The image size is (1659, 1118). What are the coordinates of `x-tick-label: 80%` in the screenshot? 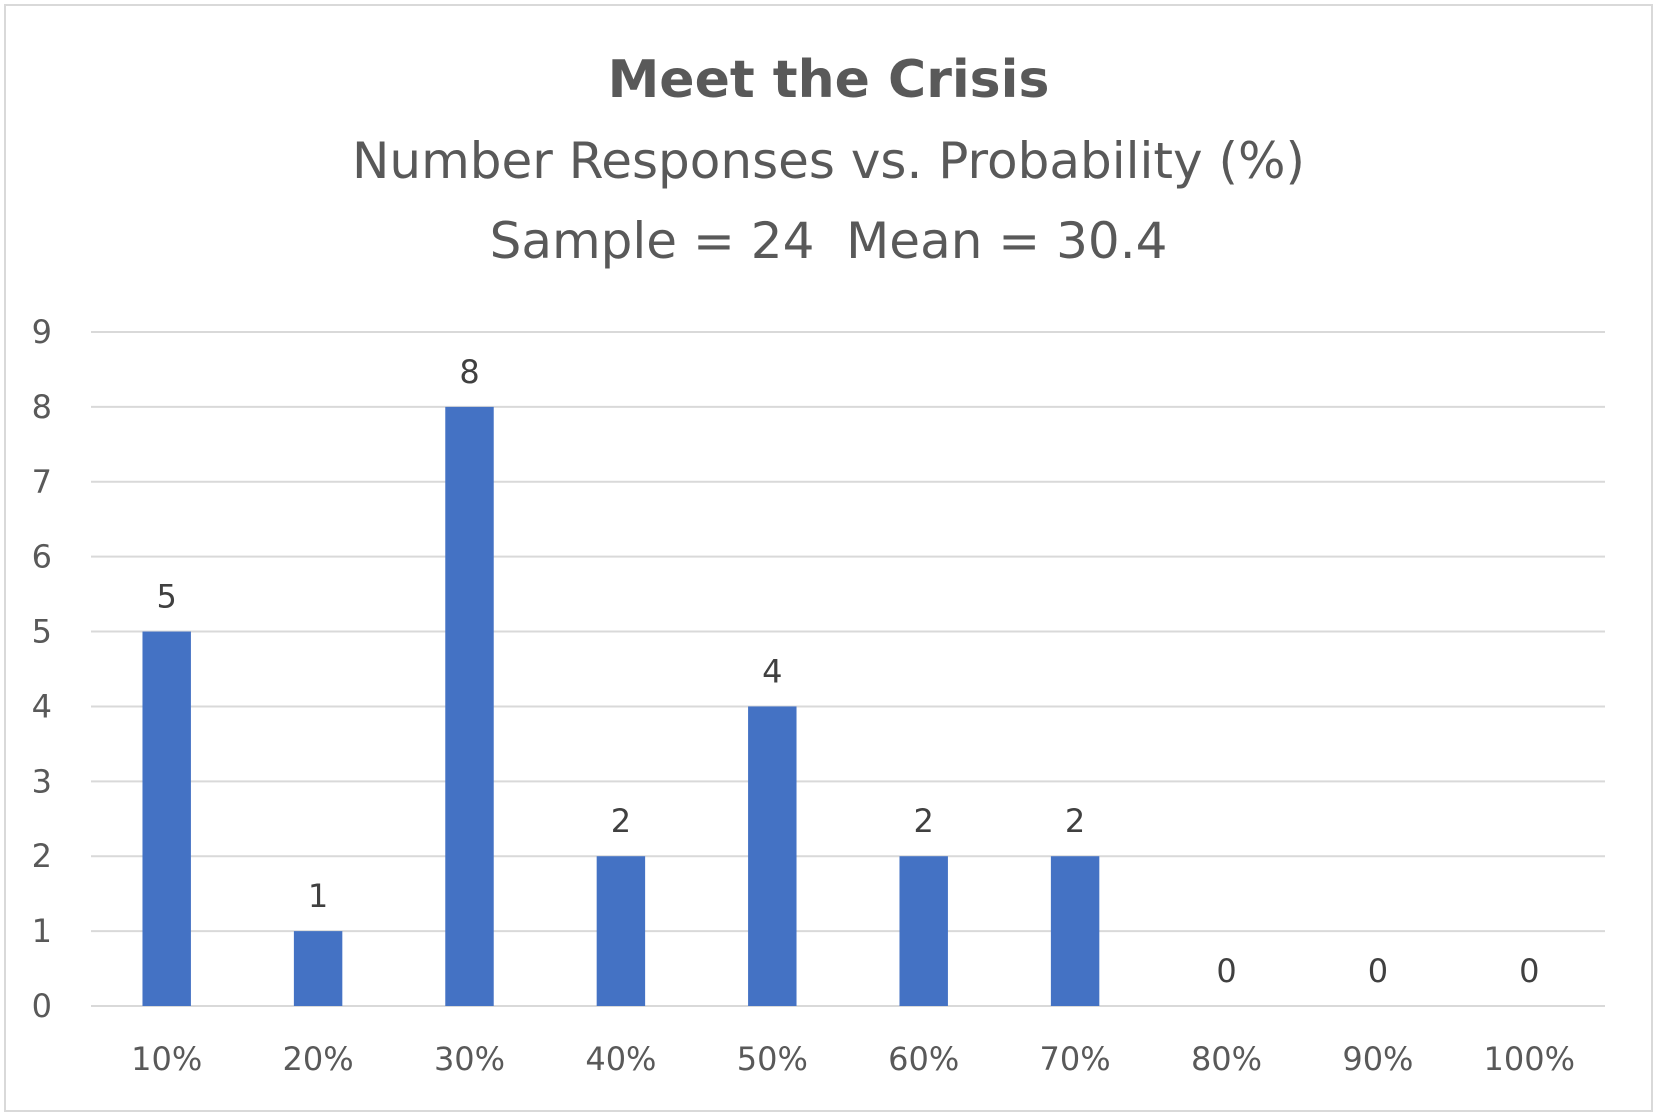 It's located at (1226, 1059).